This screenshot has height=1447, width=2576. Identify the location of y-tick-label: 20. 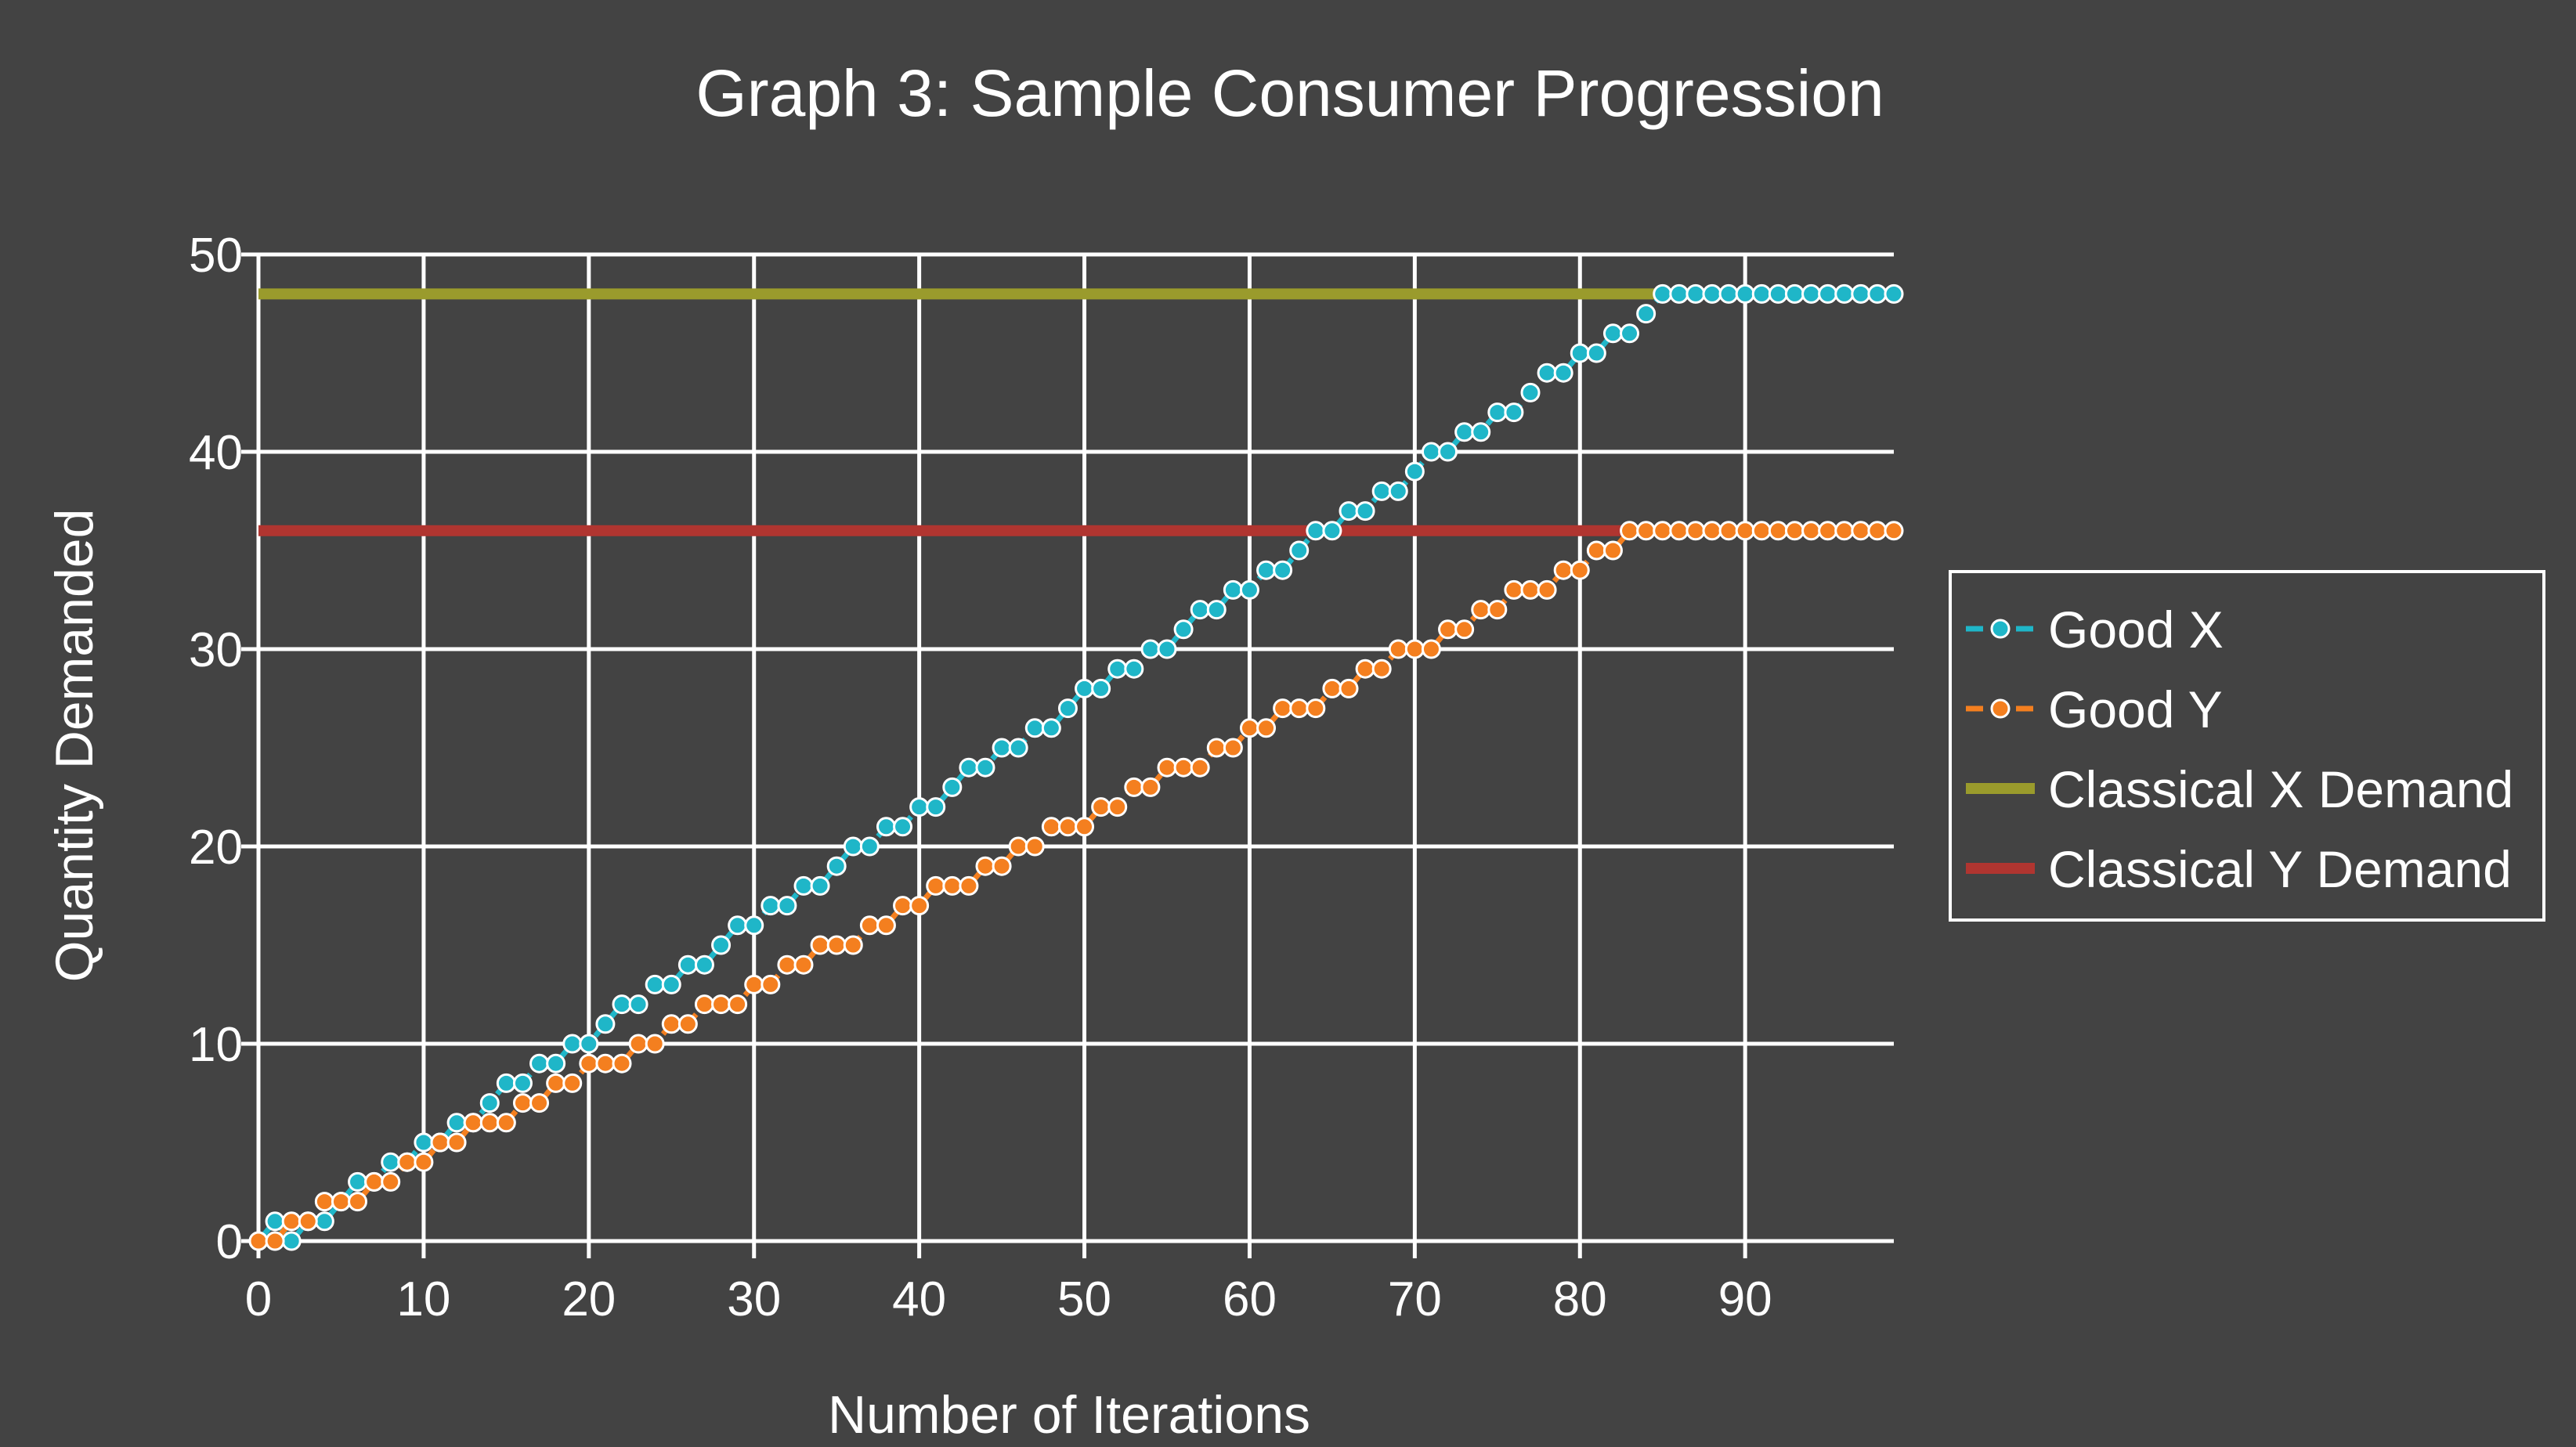
(216, 848).